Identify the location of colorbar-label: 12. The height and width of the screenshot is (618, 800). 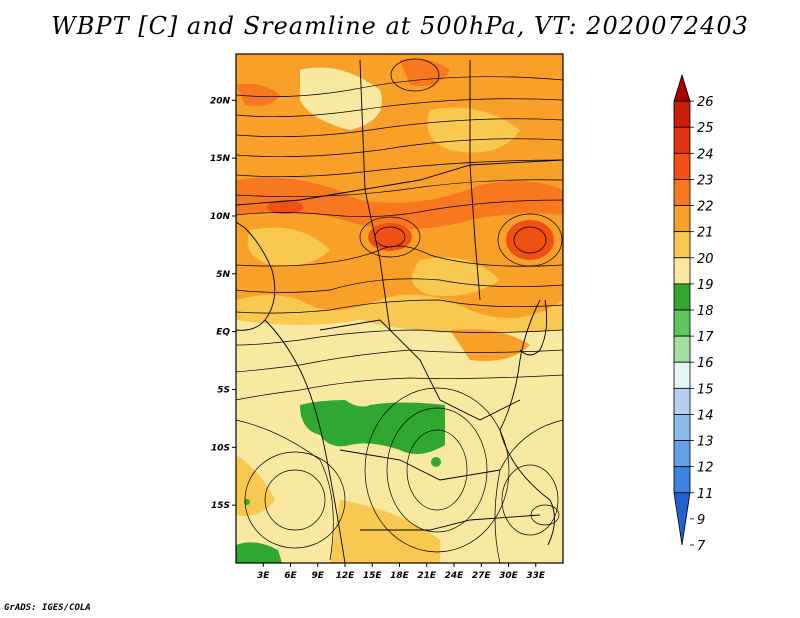
(705, 468).